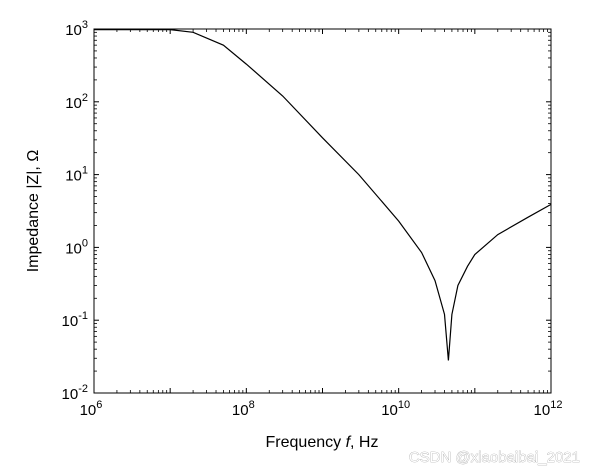  What do you see at coordinates (75, 393) in the screenshot?
I see `y-tick-label: 10⁻²` at bounding box center [75, 393].